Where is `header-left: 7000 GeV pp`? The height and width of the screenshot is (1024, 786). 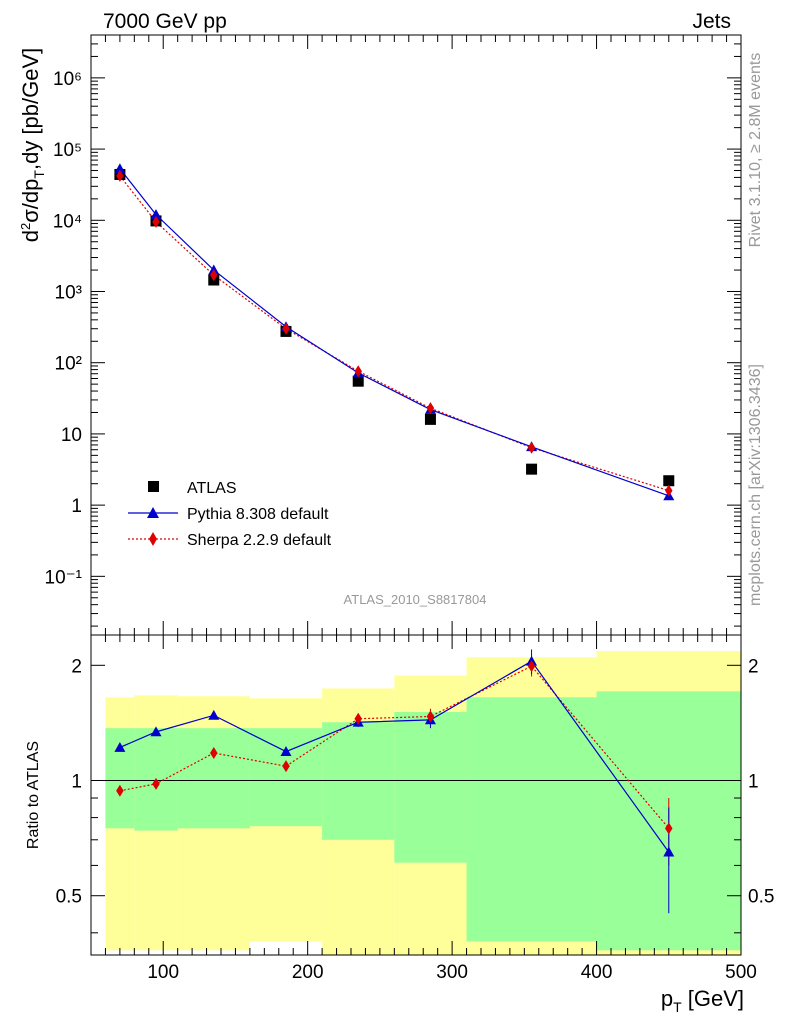 header-left: 7000 GeV pp is located at coordinates (165, 21).